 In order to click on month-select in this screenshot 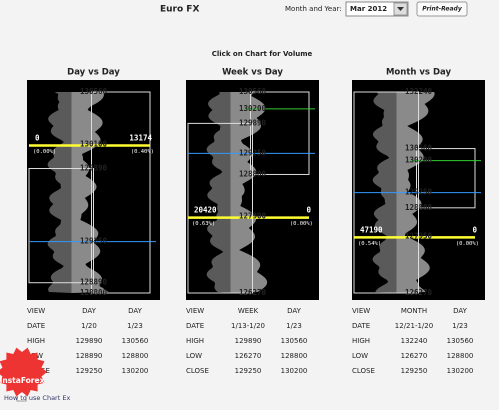, I will do `click(377, 9)`.